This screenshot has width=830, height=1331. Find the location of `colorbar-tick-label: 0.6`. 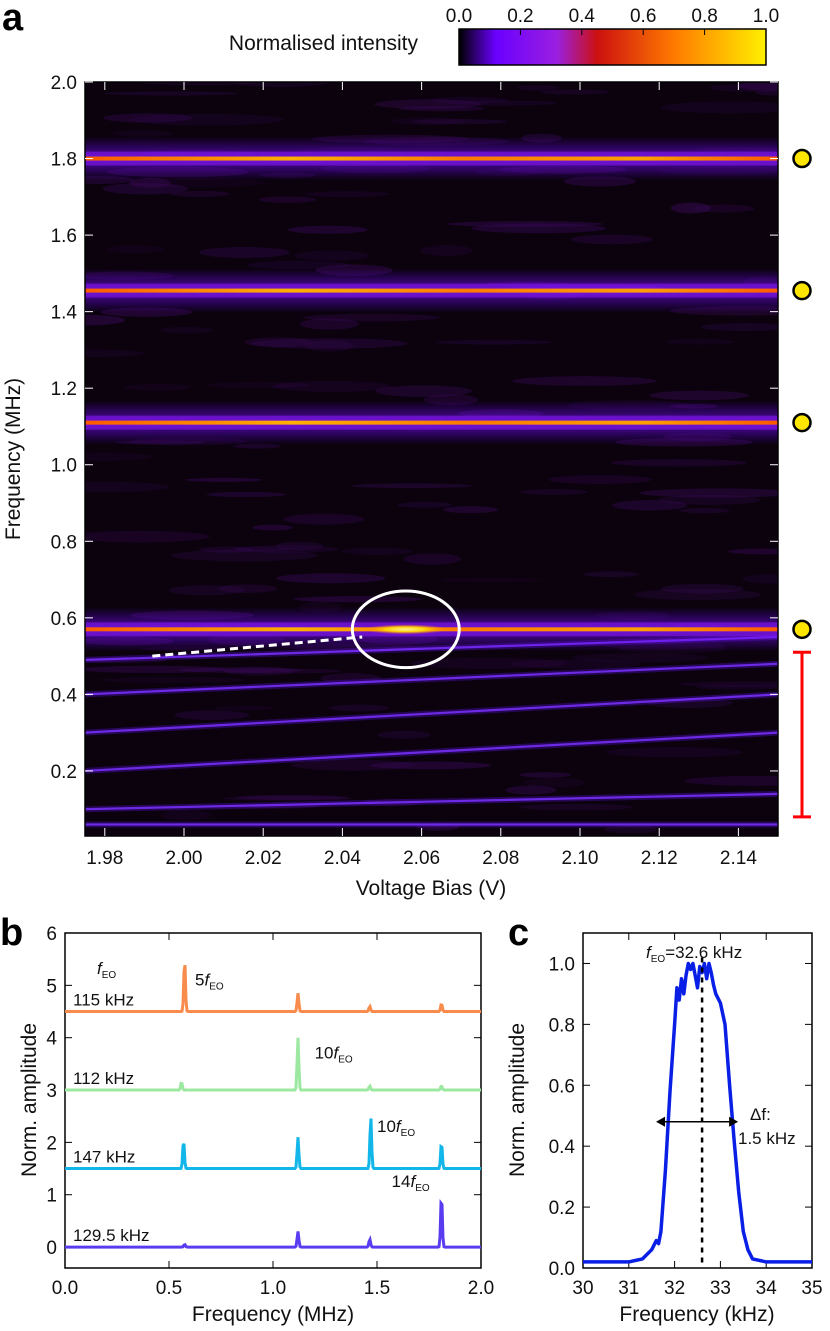

colorbar-tick-label: 0.6 is located at coordinates (643, 16).